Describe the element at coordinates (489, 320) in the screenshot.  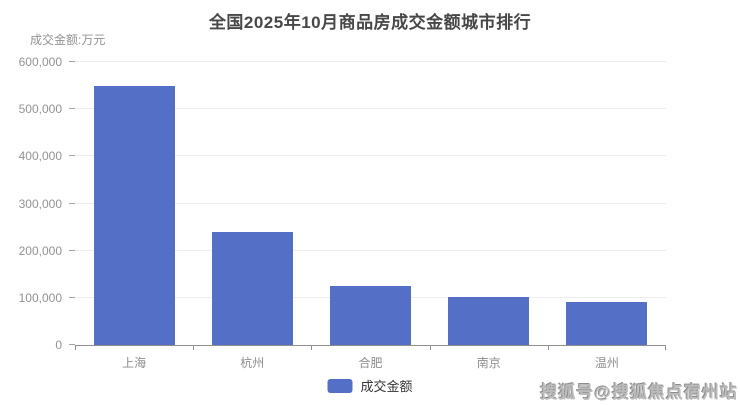
I see `bar-南京` at that location.